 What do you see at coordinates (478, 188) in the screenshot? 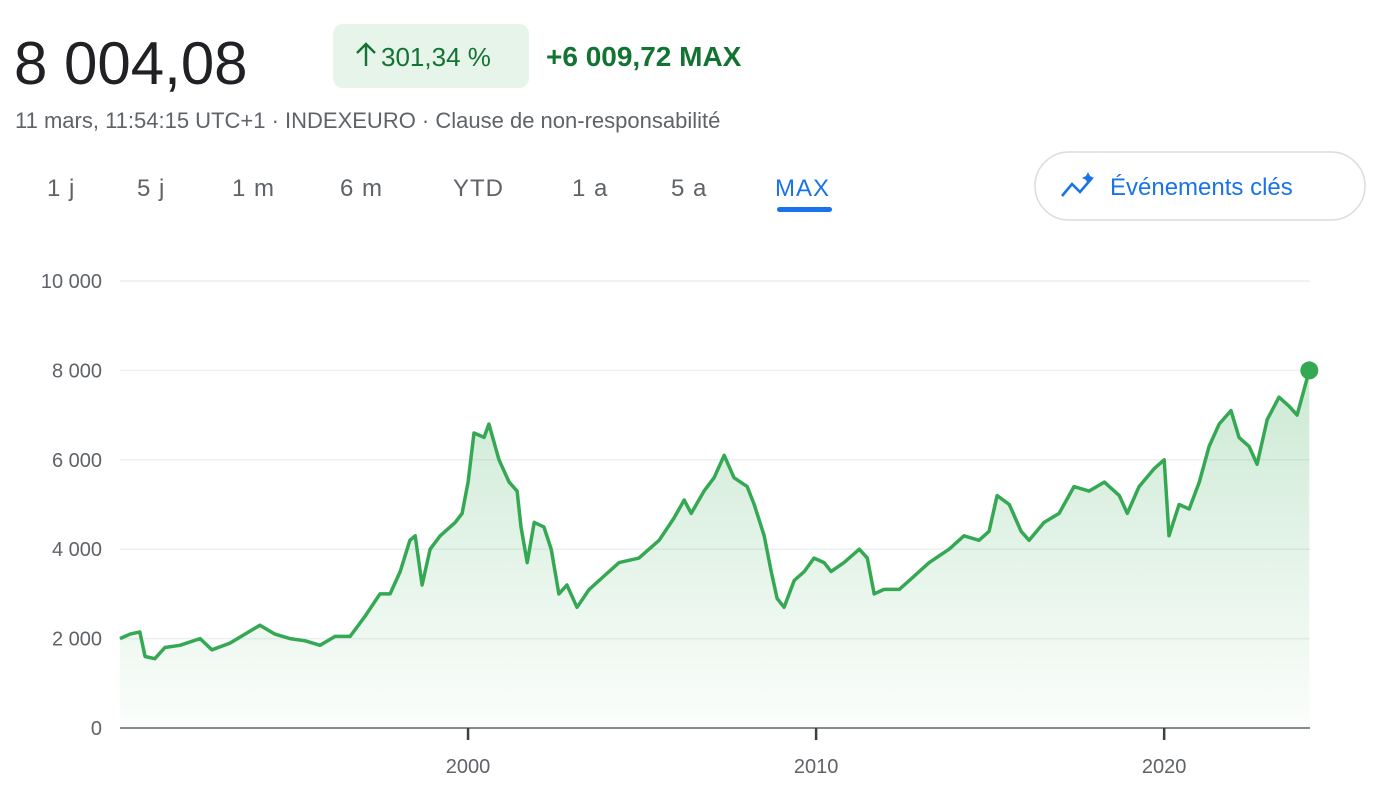
I see `range-tab: YTD` at bounding box center [478, 188].